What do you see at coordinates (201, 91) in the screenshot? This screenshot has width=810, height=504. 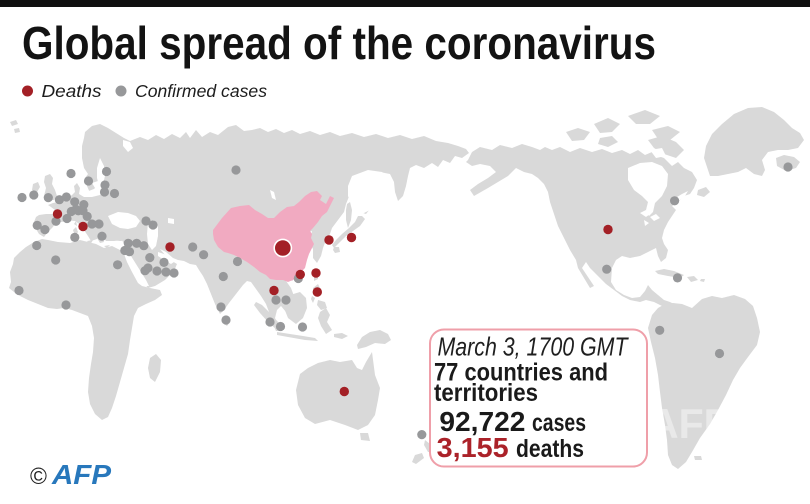 I see `svg-text: Confirmed cases` at bounding box center [201, 91].